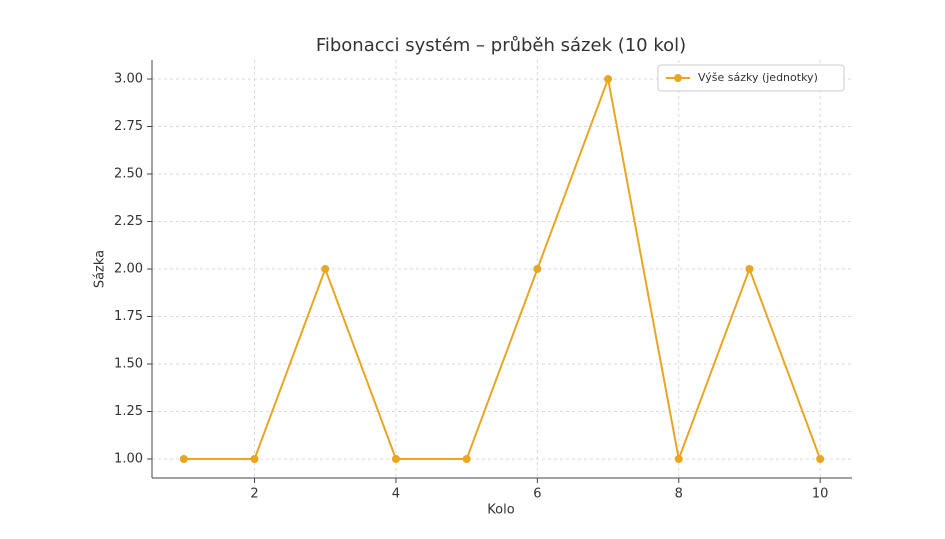  What do you see at coordinates (128, 316) in the screenshot?
I see `y-tick-label: 1.75` at bounding box center [128, 316].